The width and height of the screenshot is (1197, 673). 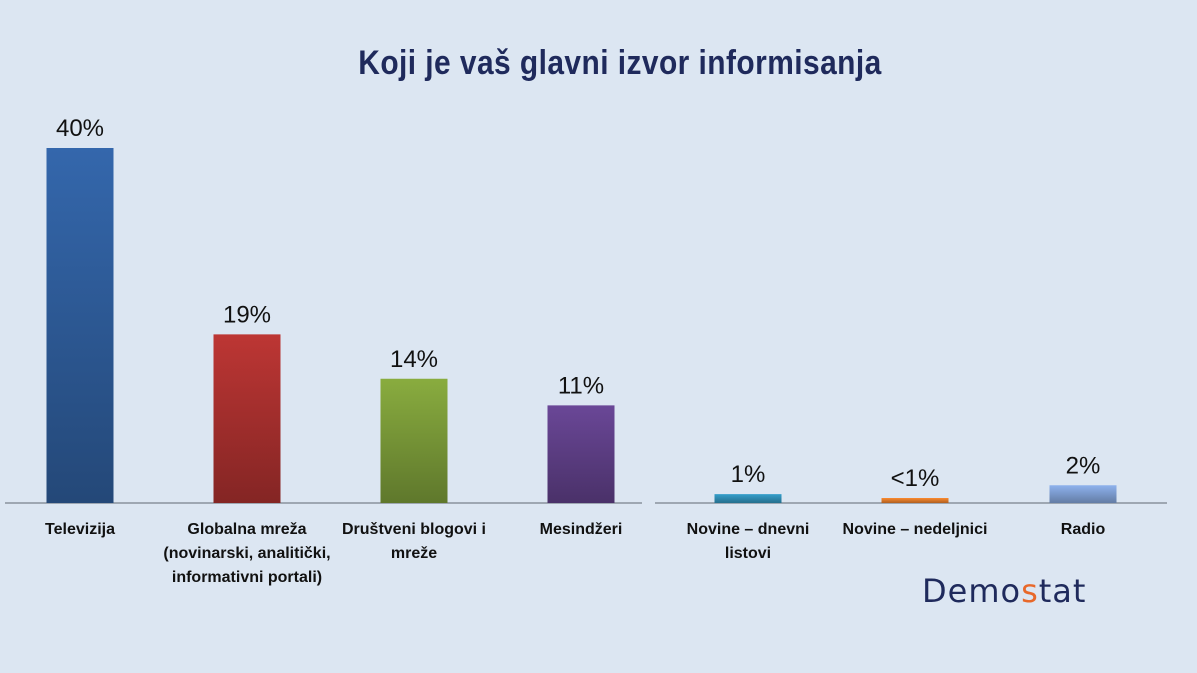 I want to click on category-label-4: Mesindžeri, so click(x=581, y=529).